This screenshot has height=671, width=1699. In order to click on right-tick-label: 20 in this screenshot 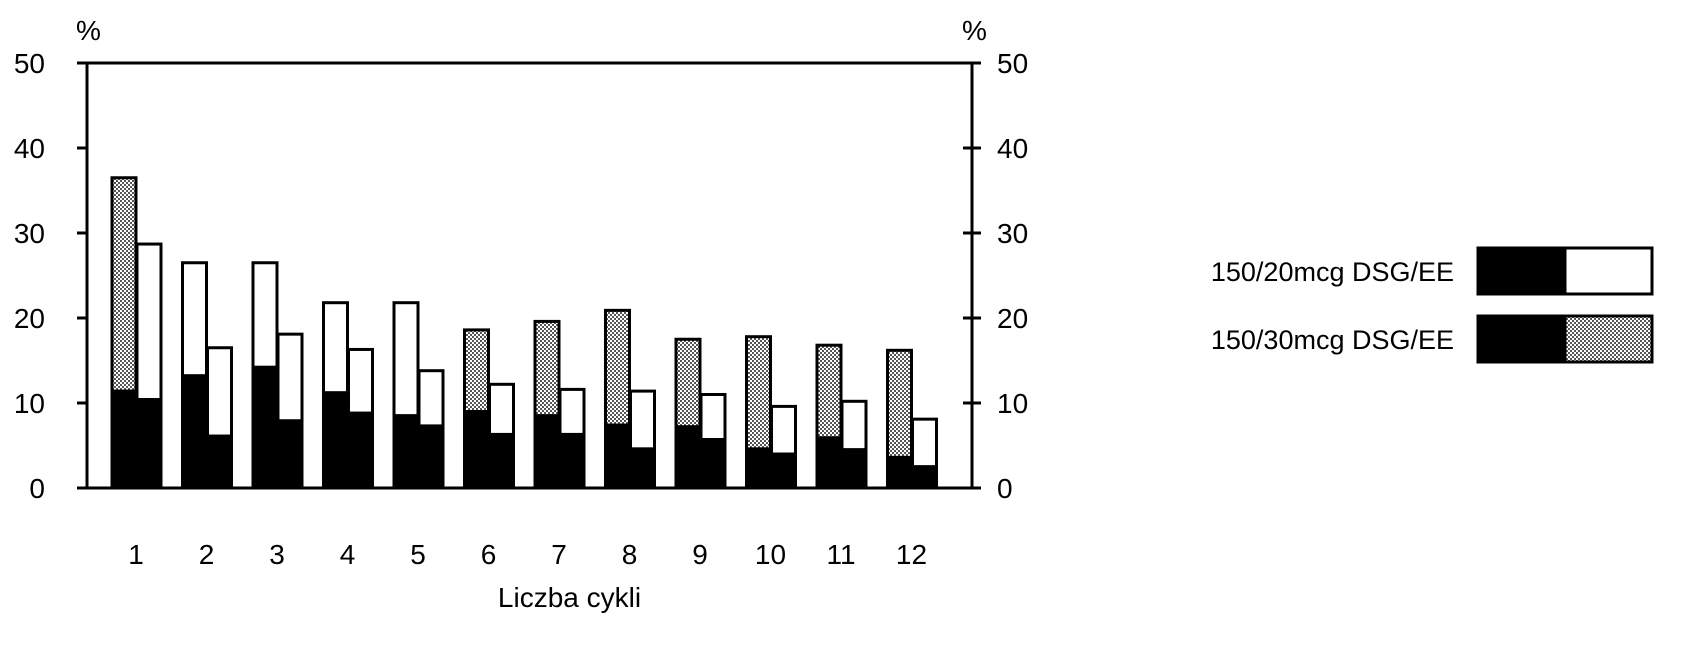, I will do `click(1012, 318)`.